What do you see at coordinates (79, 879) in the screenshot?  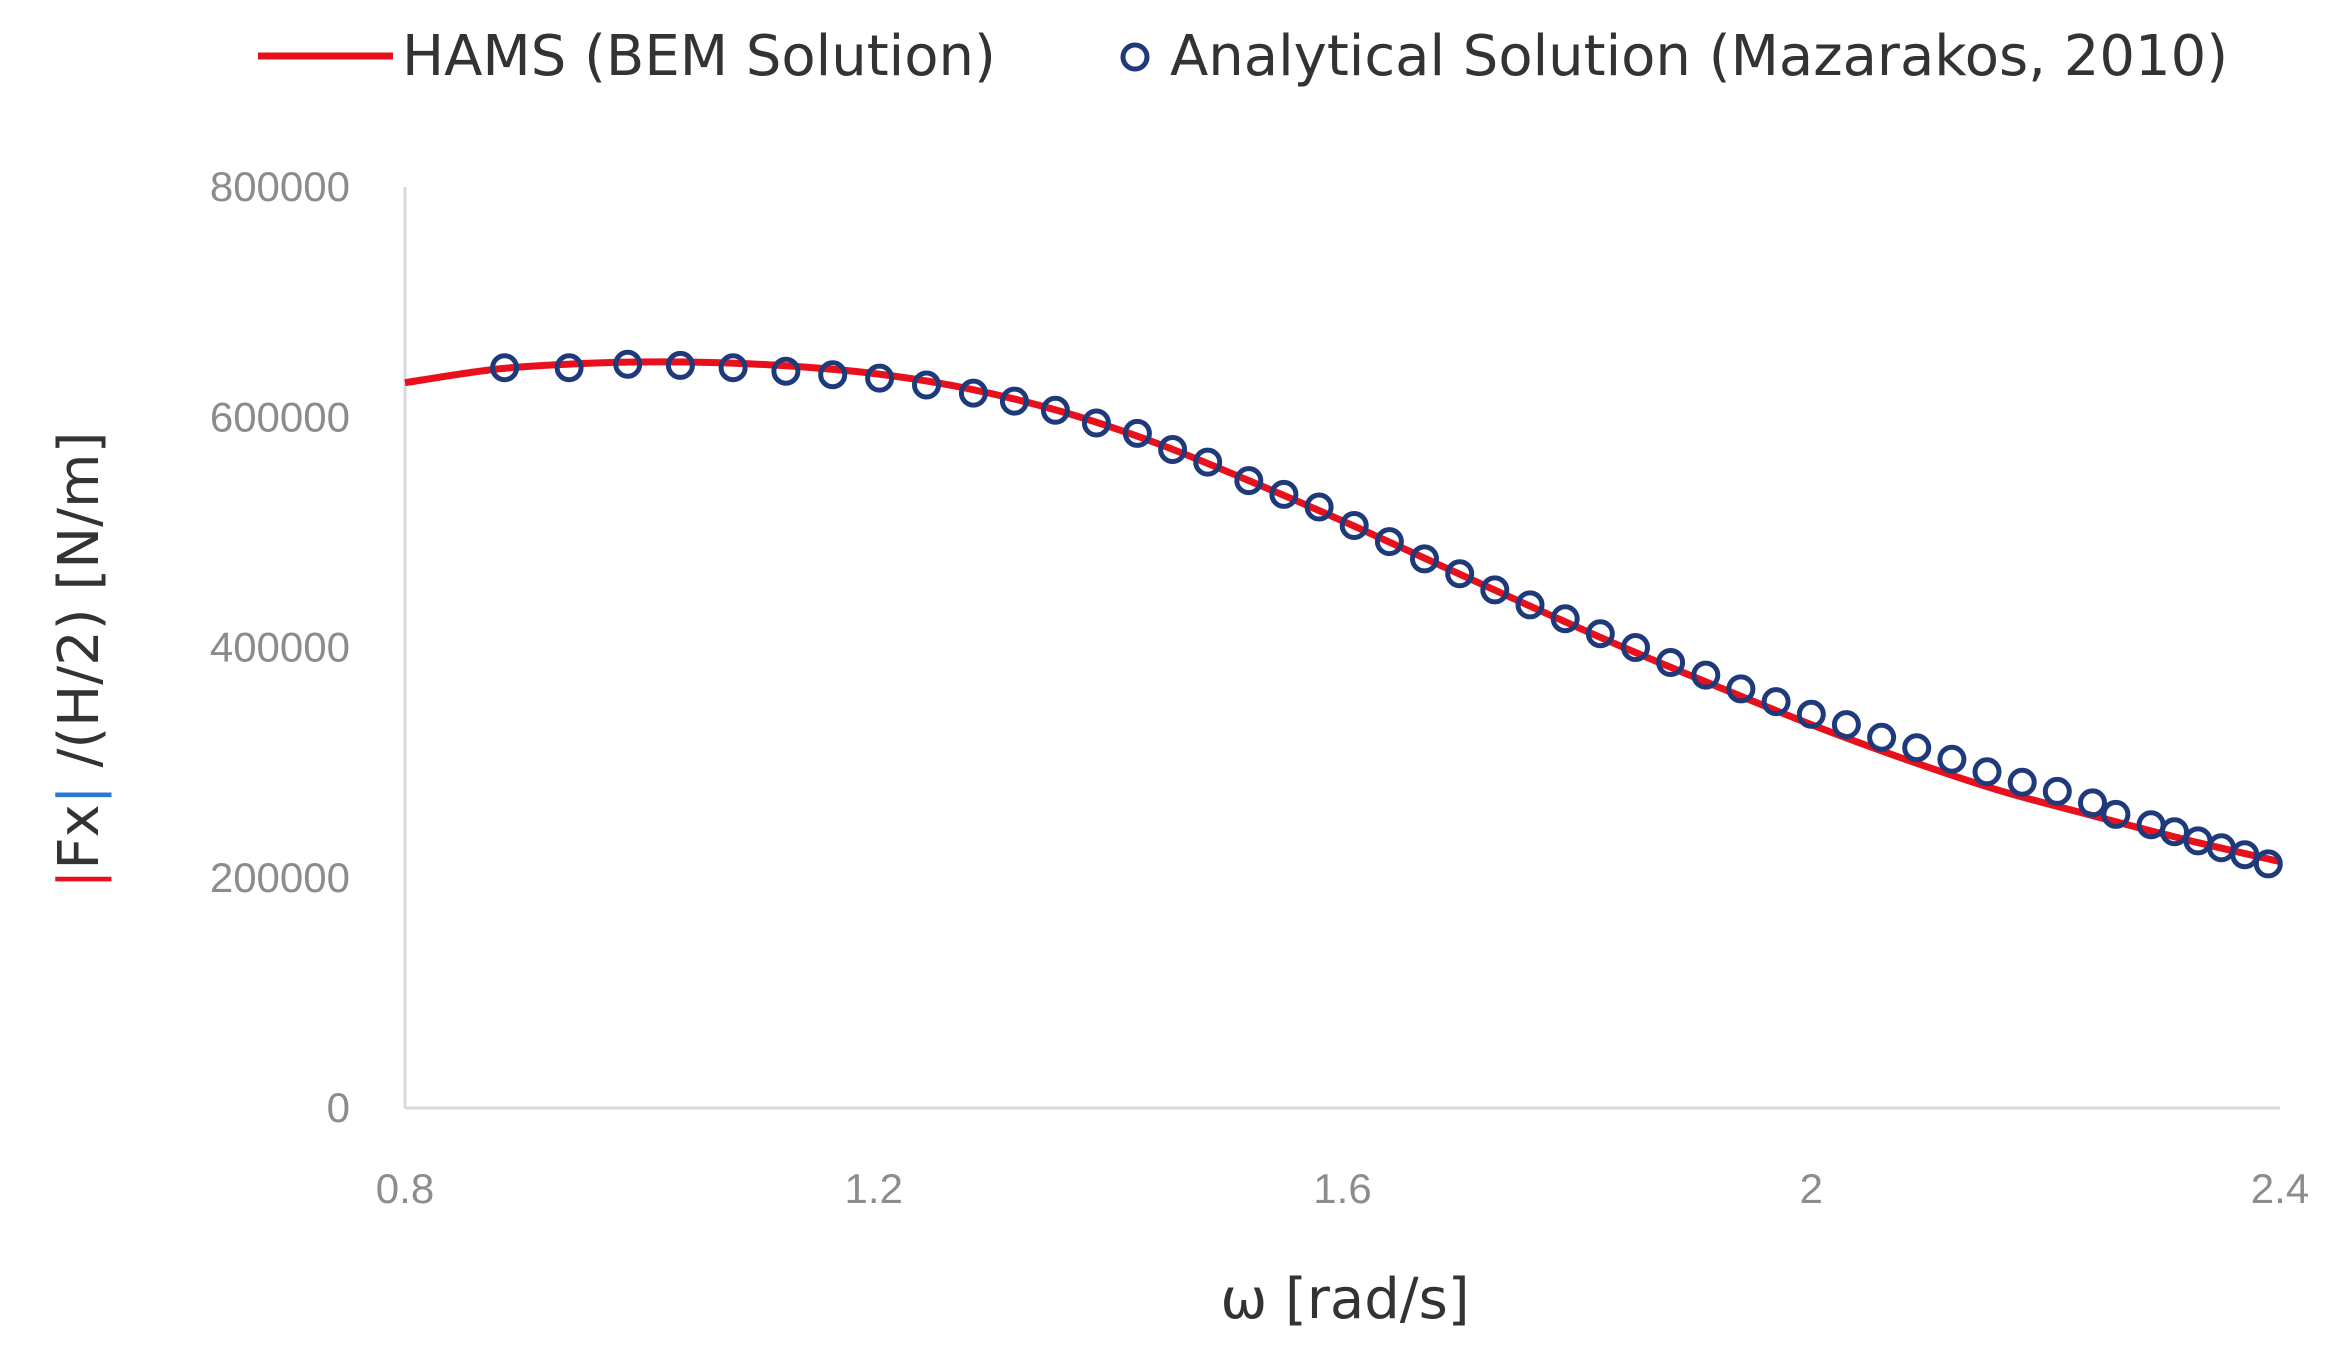 I see `y-axis-title-bar-left: |` at bounding box center [79, 879].